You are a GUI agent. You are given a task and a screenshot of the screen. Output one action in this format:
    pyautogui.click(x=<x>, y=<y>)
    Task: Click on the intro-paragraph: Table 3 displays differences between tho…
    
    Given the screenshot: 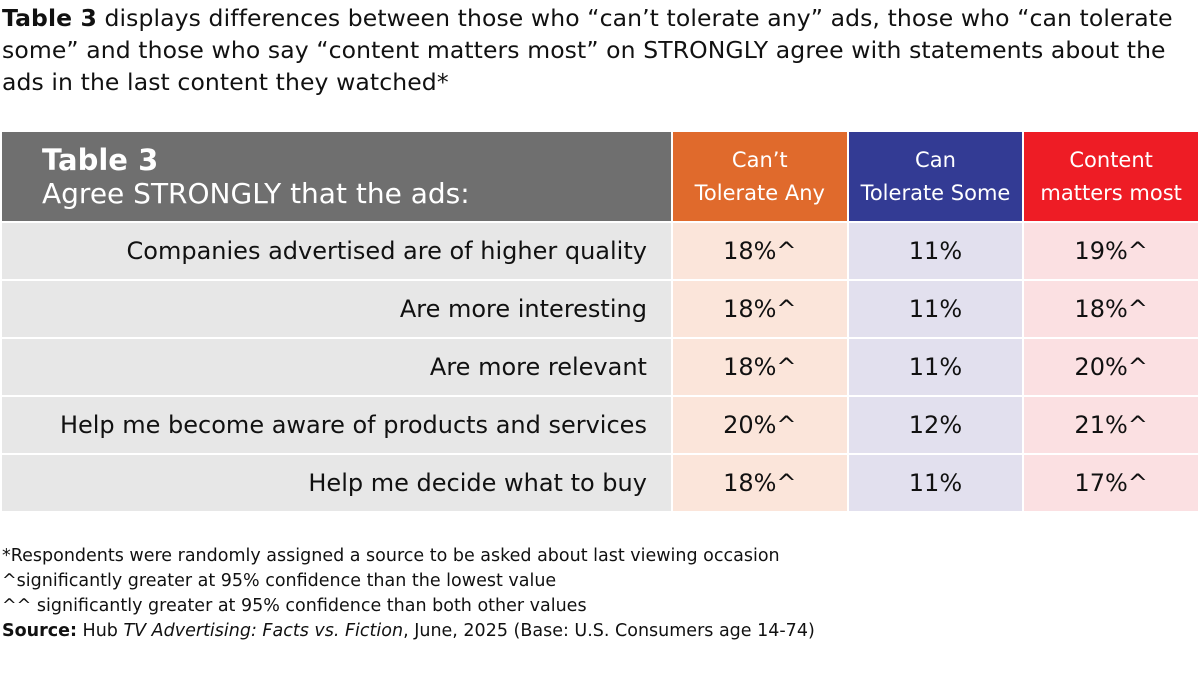 What is the action you would take?
    pyautogui.click(x=600, y=50)
    